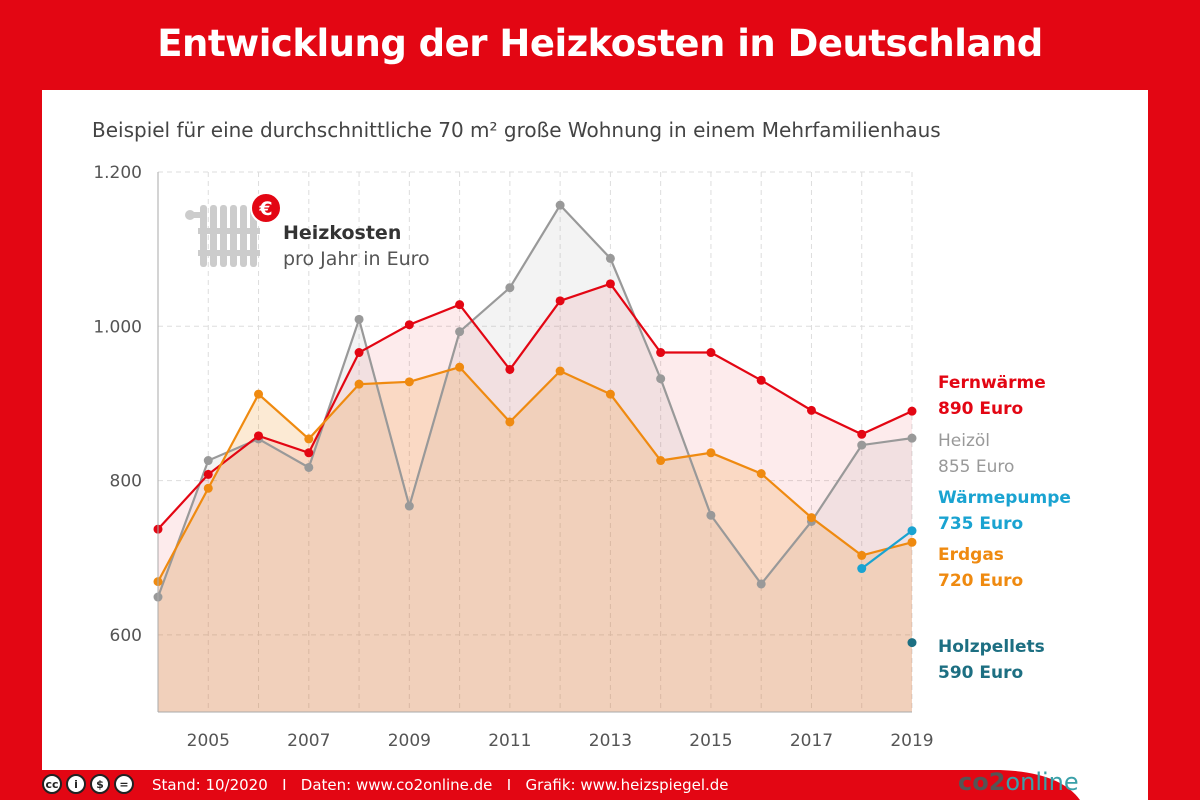 The image size is (1200, 800). I want to click on legend-value: 590 Euro, so click(980, 673).